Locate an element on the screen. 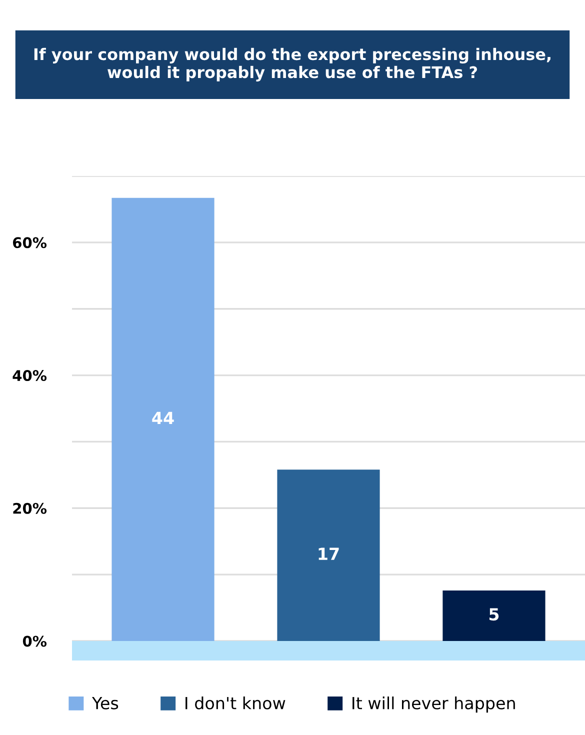  legend-label: I don't know is located at coordinates (236, 703).